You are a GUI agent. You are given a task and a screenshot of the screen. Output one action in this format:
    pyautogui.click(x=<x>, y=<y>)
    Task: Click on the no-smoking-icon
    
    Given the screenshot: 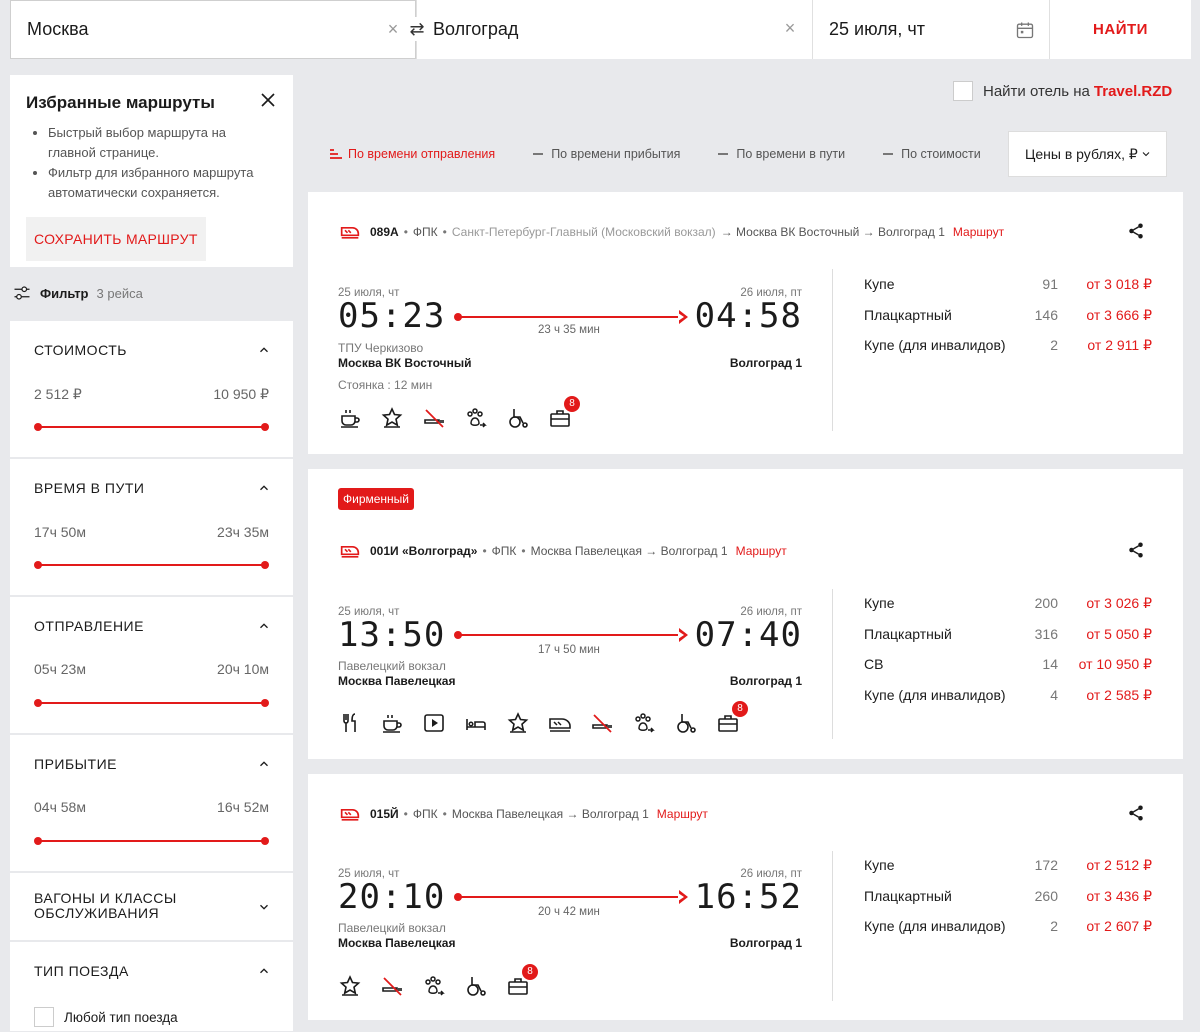 What is the action you would take?
    pyautogui.click(x=392, y=986)
    